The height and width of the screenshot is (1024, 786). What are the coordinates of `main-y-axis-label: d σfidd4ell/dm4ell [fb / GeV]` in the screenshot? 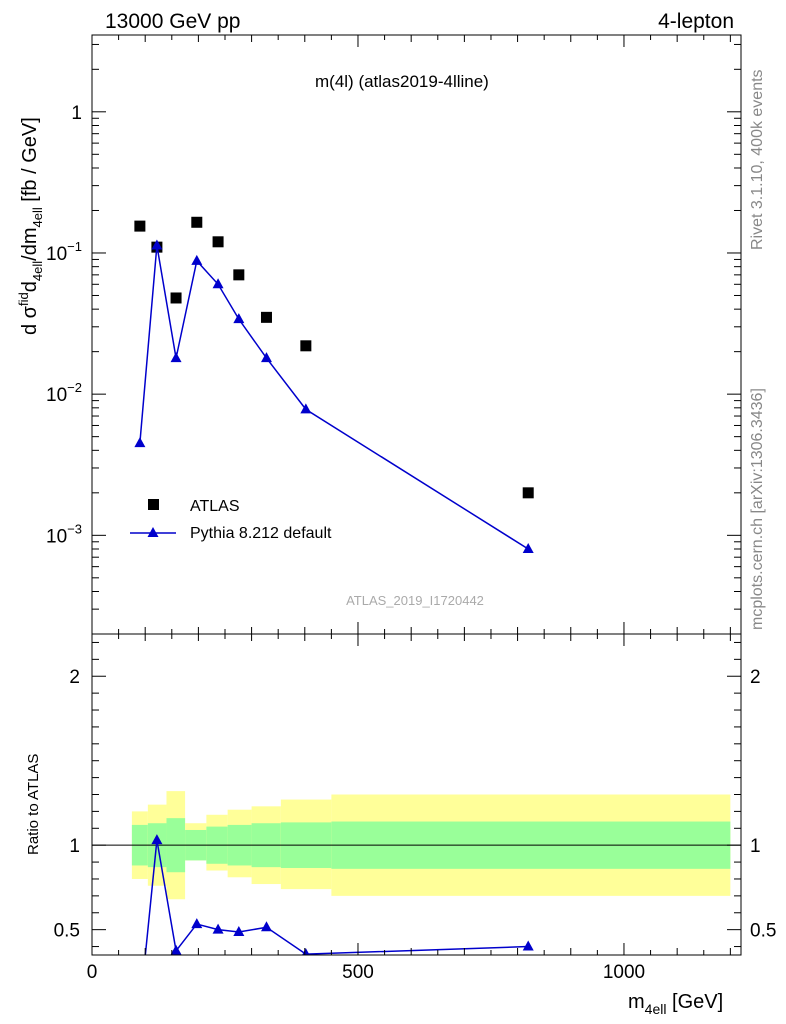 It's located at (30, 226).